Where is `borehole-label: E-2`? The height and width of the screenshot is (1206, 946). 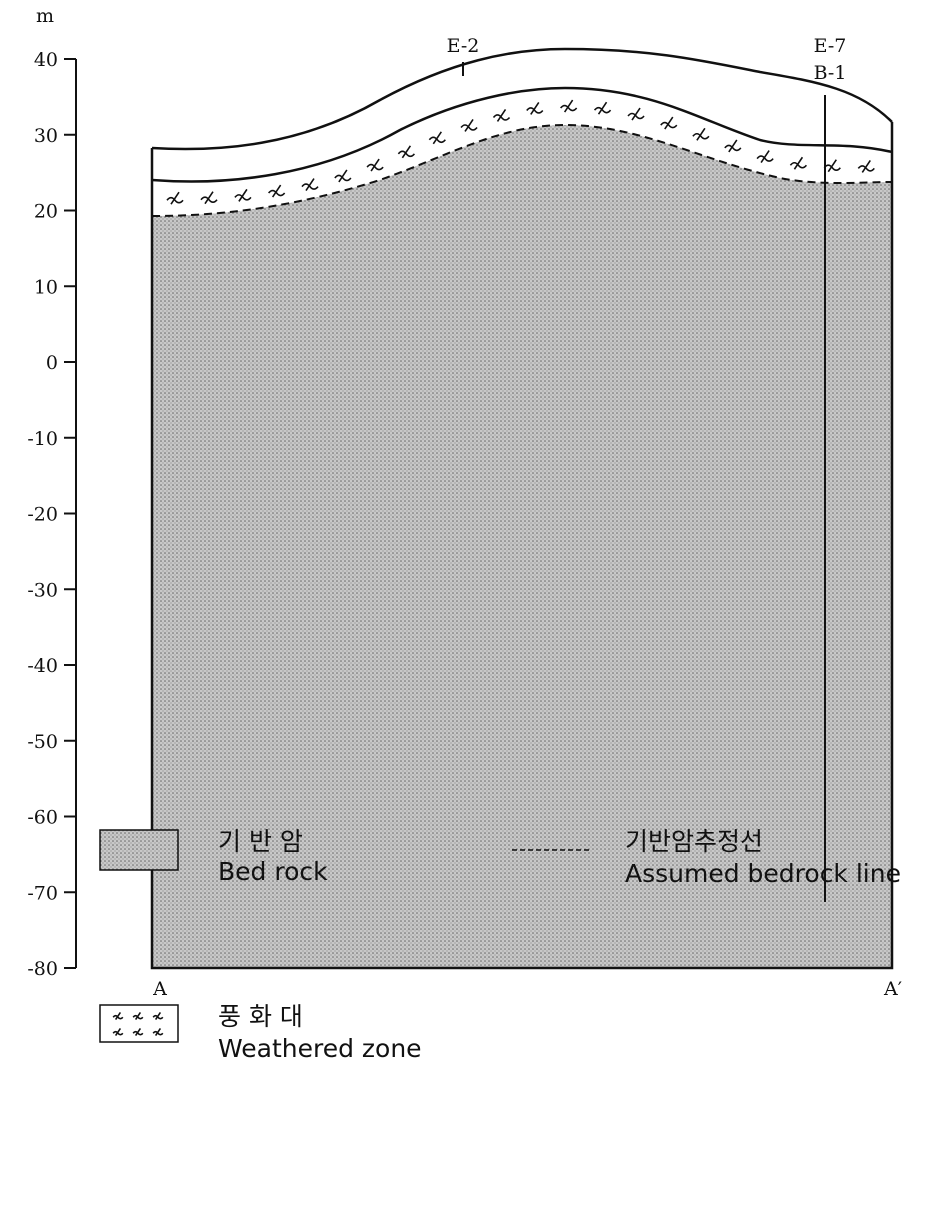 borehole-label: E-2 is located at coordinates (463, 46).